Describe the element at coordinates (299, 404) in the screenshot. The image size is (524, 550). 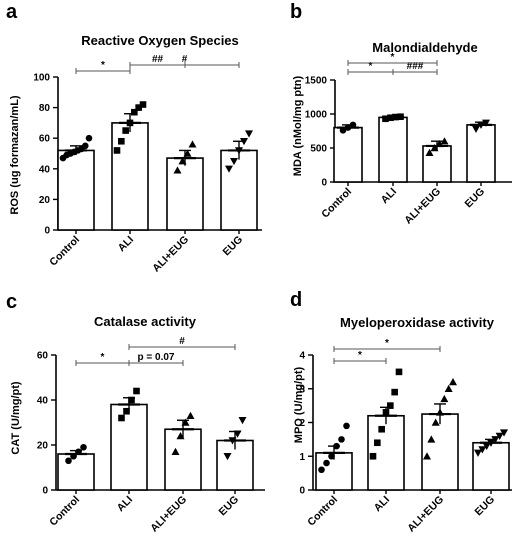
I see `y-axis-label: MPO (U/mg/pt)` at that location.